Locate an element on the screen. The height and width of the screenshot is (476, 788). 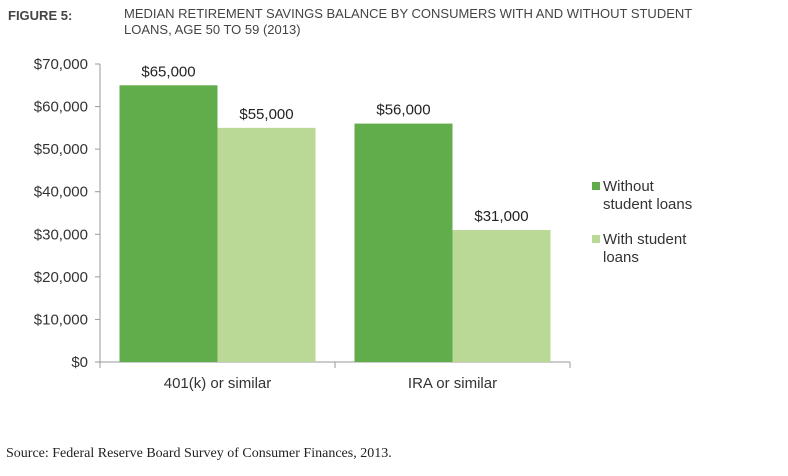
bar-value-label: $65,000 is located at coordinates (168, 71).